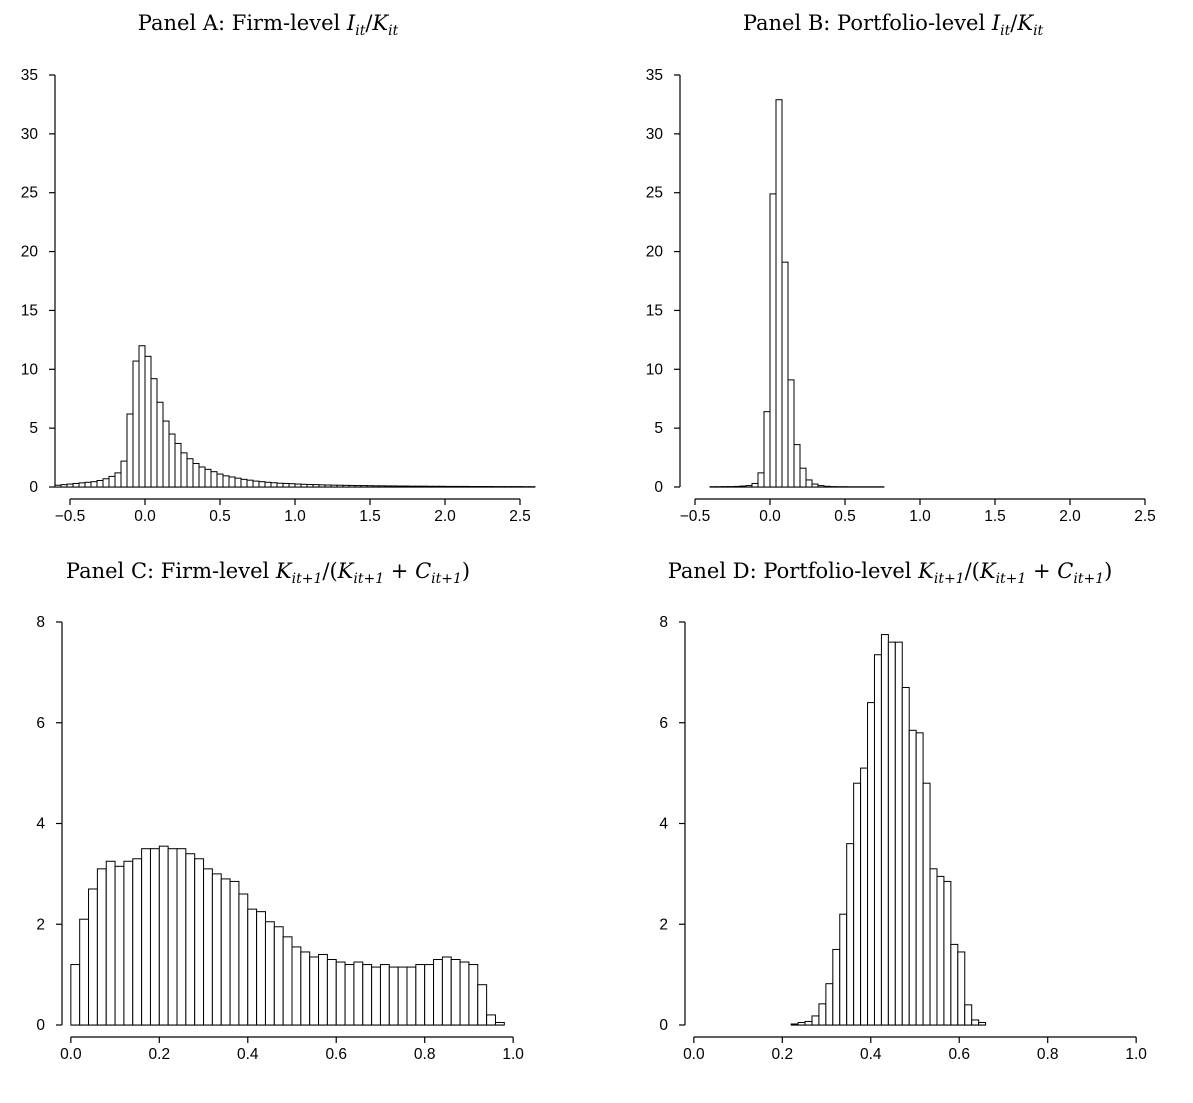 The height and width of the screenshot is (1103, 1193). I want to click on y-tick-label: 15, so click(654, 310).